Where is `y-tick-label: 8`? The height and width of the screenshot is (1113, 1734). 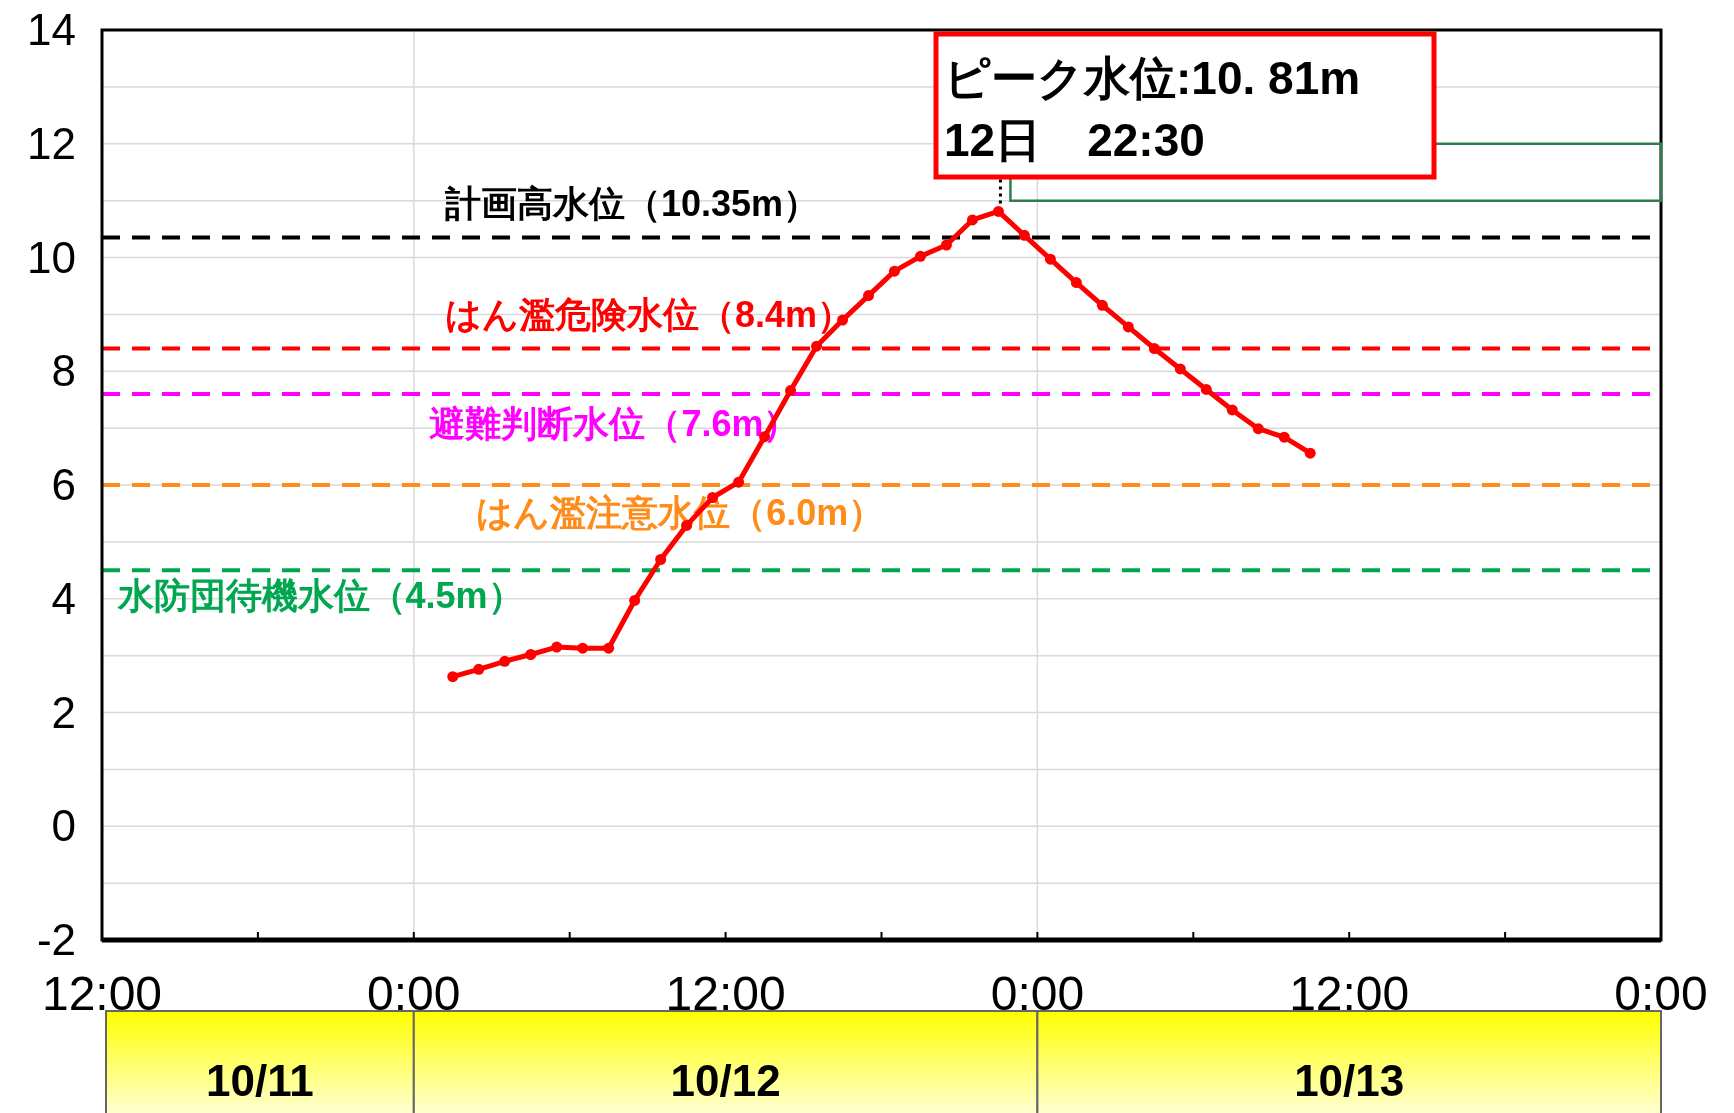
y-tick-label: 8 is located at coordinates (63, 371).